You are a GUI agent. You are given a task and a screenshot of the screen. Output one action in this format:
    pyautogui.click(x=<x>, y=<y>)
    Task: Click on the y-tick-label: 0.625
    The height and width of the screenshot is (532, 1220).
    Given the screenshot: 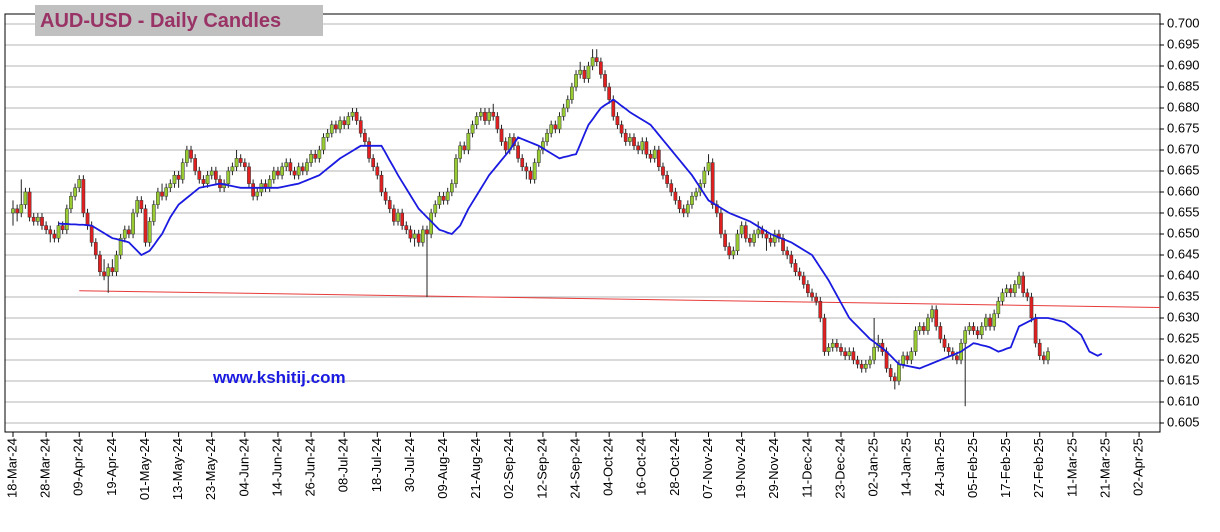 What is the action you would take?
    pyautogui.click(x=1183, y=337)
    